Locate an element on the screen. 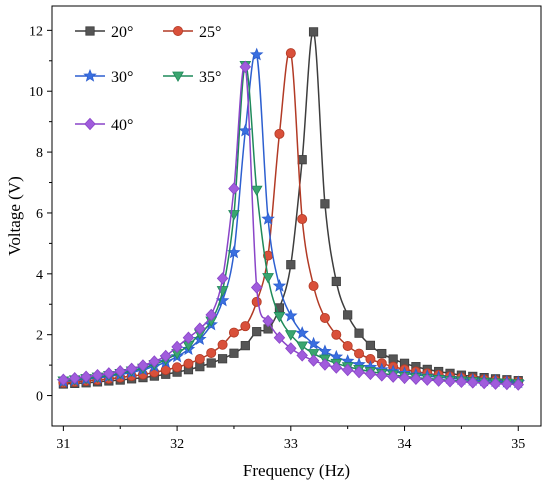  x-axis: 31 32 33 34 35 is located at coordinates (290, 439).